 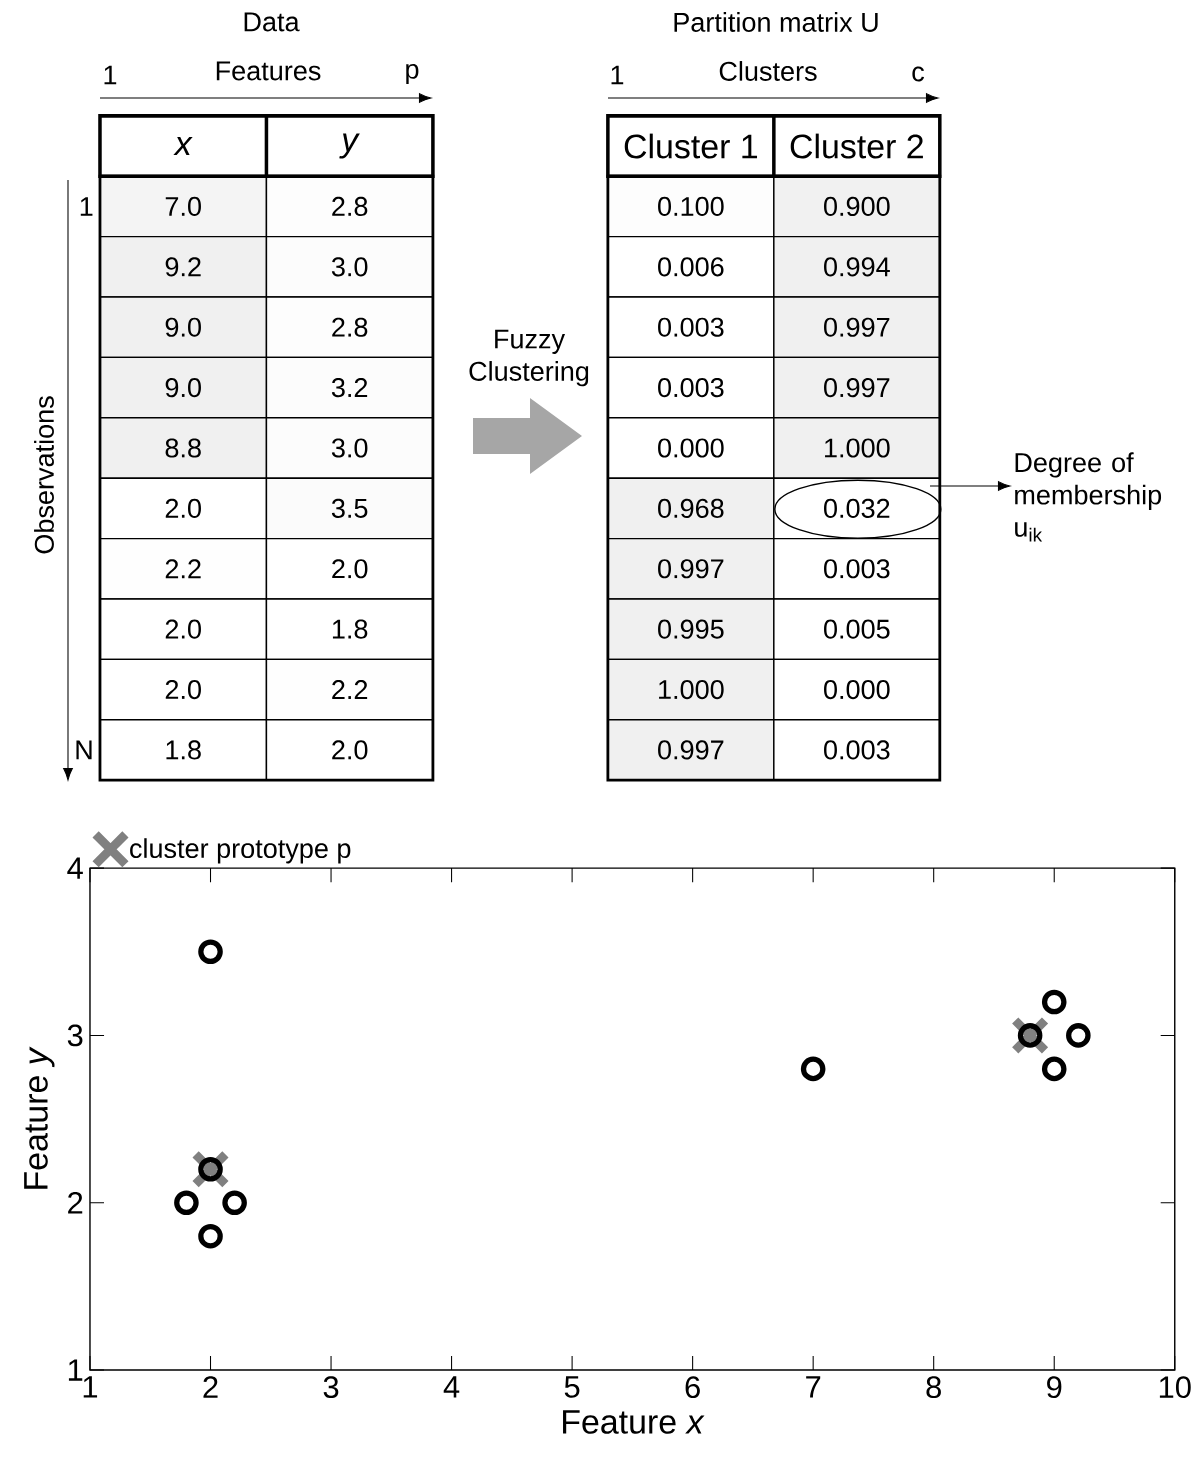 What do you see at coordinates (349, 146) in the screenshot?
I see `x-tick-label: y` at bounding box center [349, 146].